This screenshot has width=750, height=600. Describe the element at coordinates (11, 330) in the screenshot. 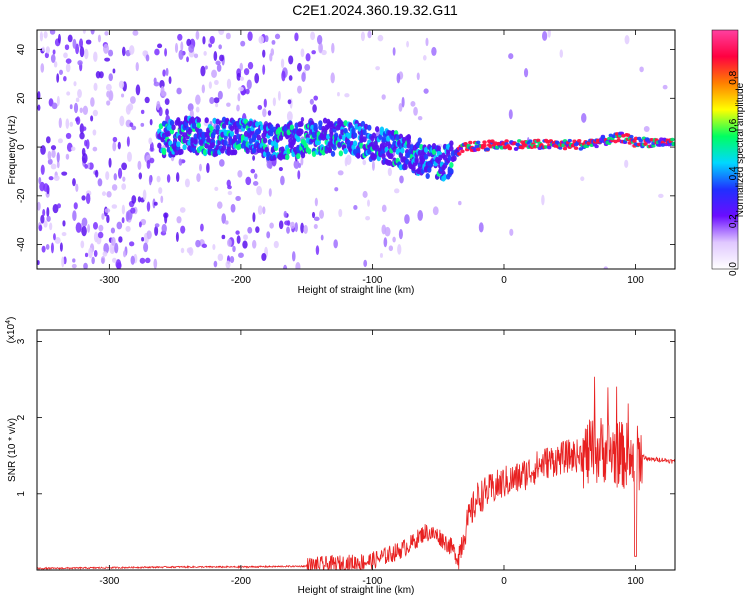

I see `snr-y-scale-label: (x104)` at that location.